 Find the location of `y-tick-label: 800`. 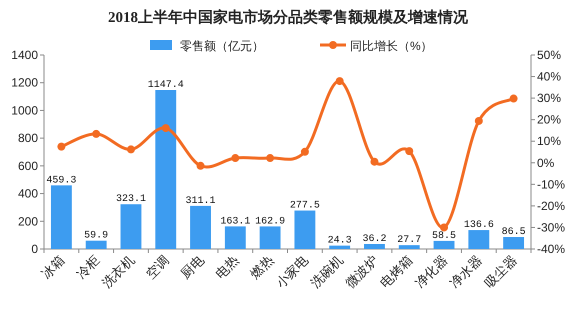

y-tick-label: 800 is located at coordinates (28, 138).